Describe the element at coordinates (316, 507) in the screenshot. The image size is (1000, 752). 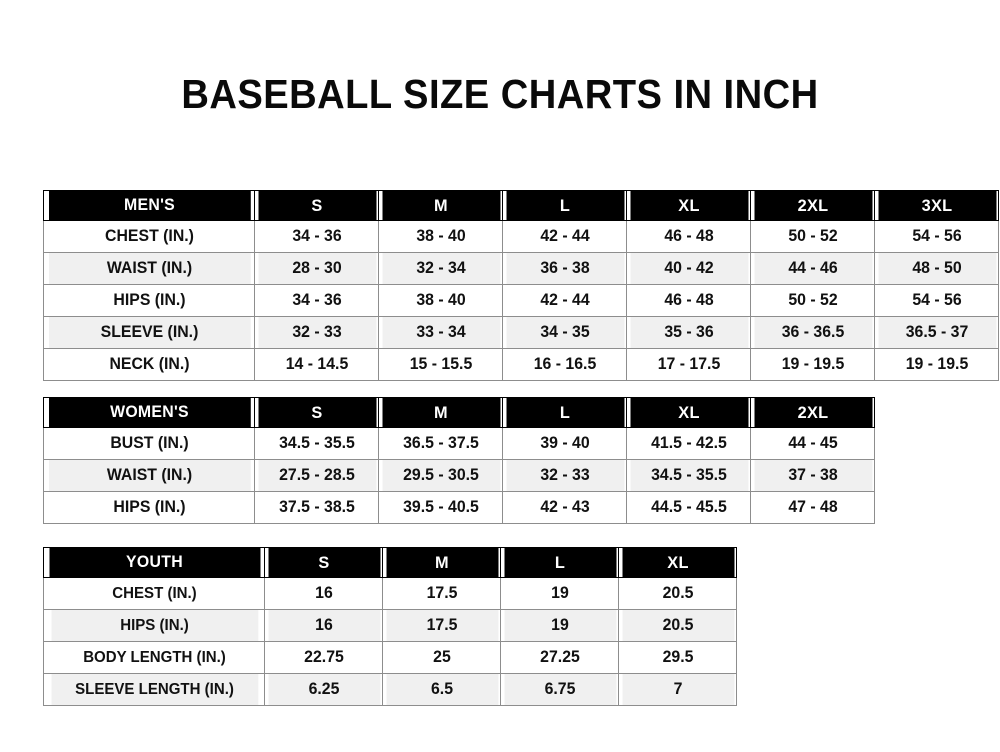
I see `measurement-cell: 37.5 - 38.5` at that location.